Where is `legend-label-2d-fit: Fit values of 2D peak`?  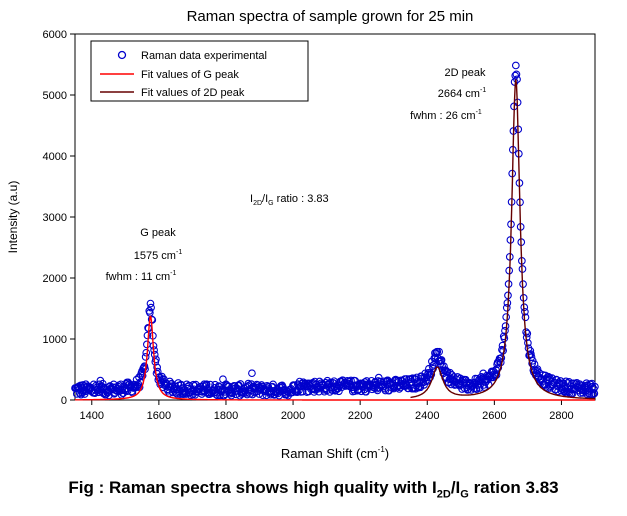 legend-label-2d-fit: Fit values of 2D peak is located at coordinates (193, 93).